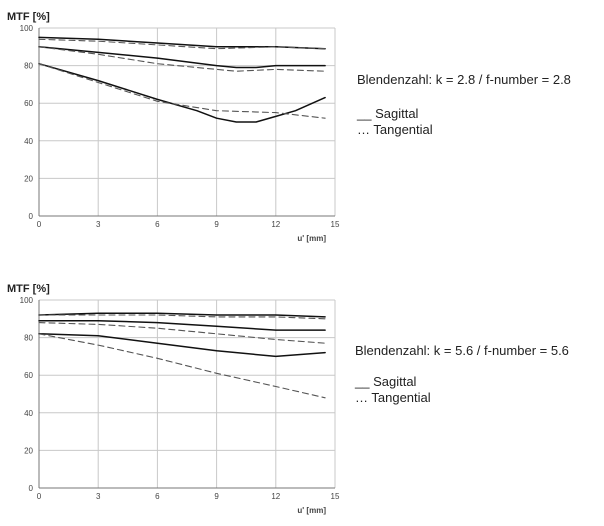  What do you see at coordinates (464, 79) in the screenshot?
I see `annotation-top: Blendenzahl: k = 2.8 / f-number = 2.8` at bounding box center [464, 79].